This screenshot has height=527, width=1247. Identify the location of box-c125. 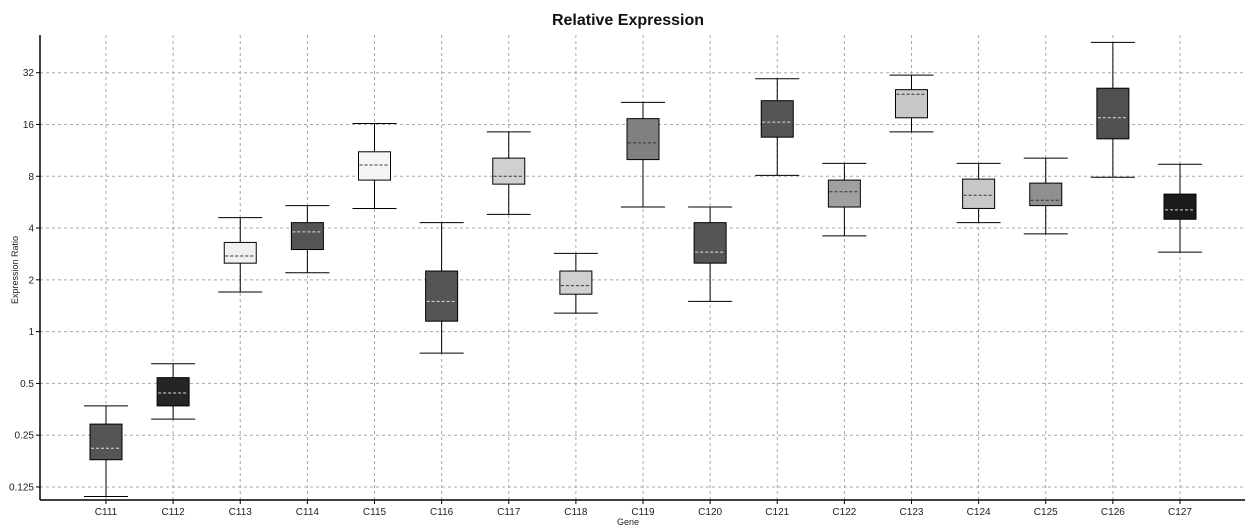
(1045, 196).